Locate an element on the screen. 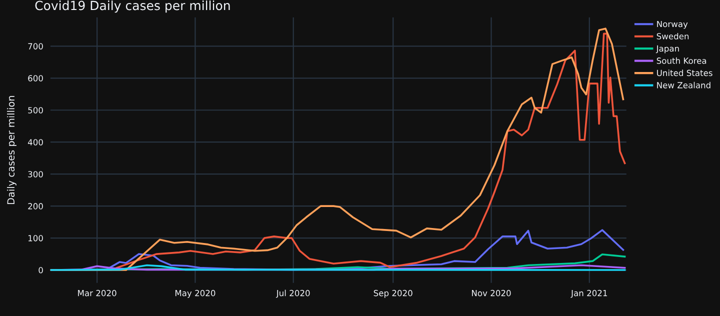 Image resolution: width=720 pixels, height=316 pixels. legend-label: Norway is located at coordinates (672, 24).